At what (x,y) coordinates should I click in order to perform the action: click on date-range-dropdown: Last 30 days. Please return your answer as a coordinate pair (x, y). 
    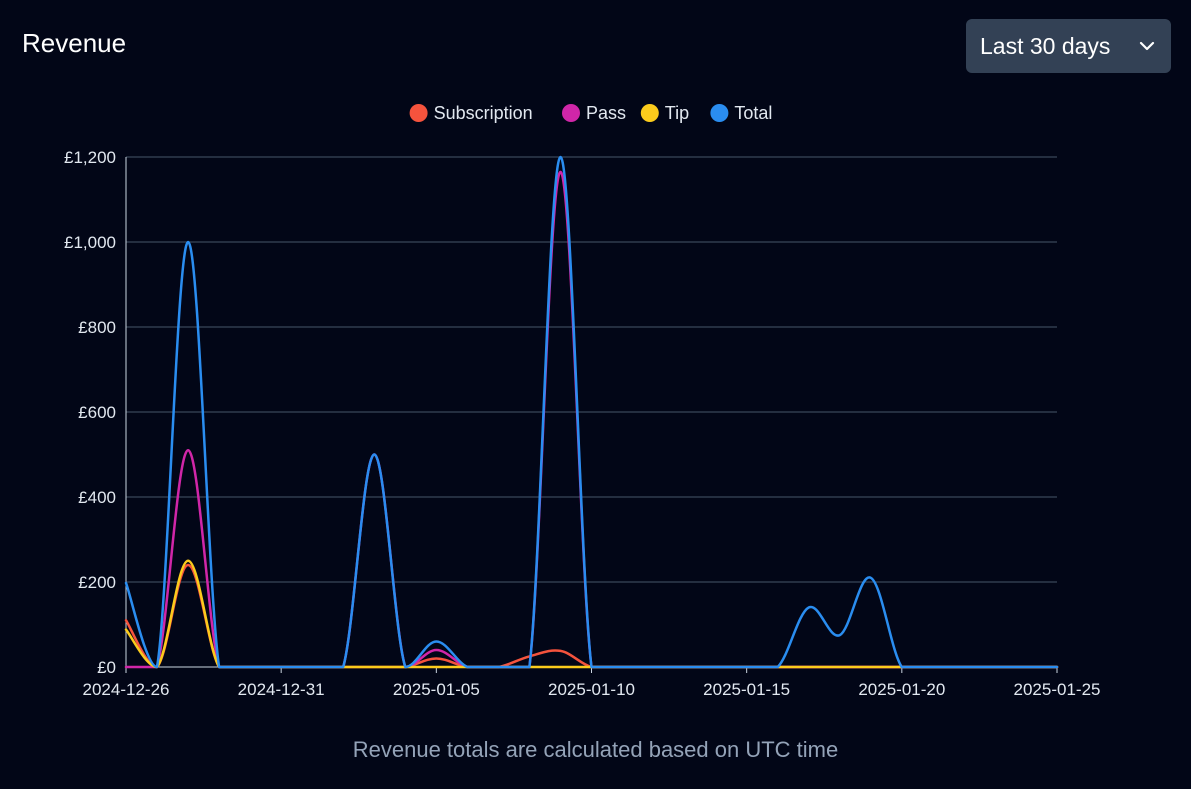
    Looking at the image, I should click on (1068, 46).